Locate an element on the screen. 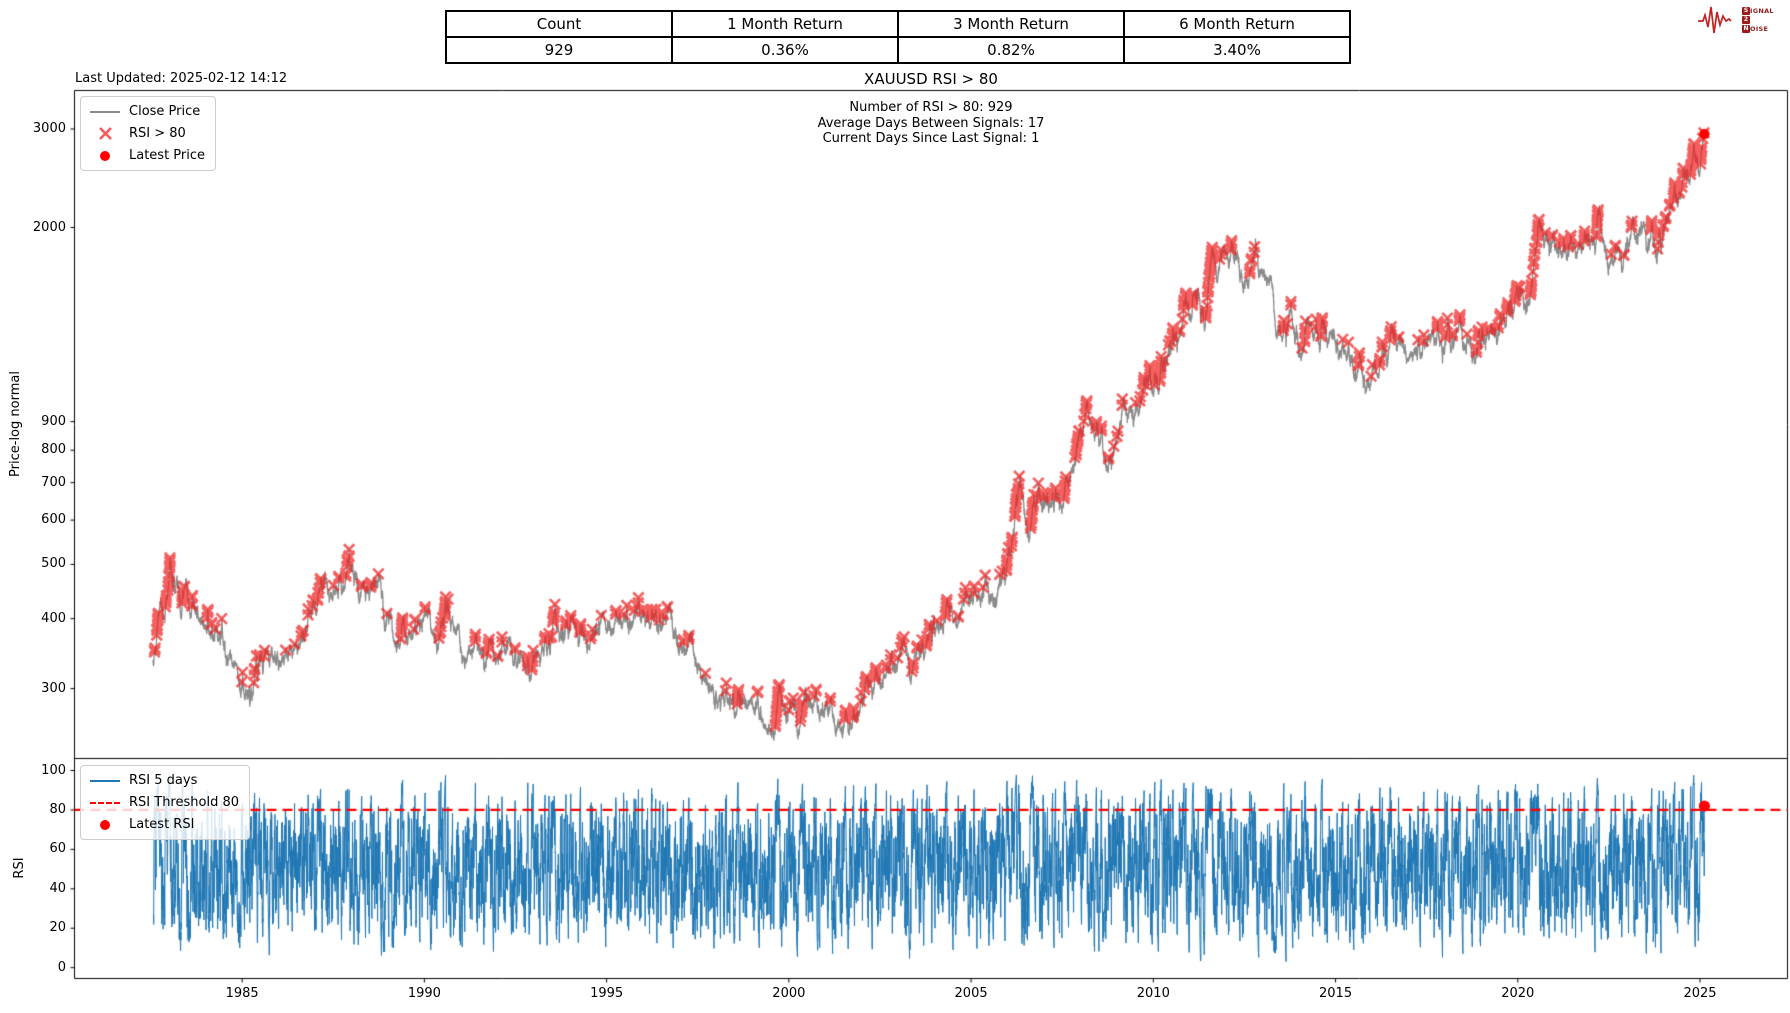 The height and width of the screenshot is (1013, 1790). col-header-count: Count is located at coordinates (559, 24).